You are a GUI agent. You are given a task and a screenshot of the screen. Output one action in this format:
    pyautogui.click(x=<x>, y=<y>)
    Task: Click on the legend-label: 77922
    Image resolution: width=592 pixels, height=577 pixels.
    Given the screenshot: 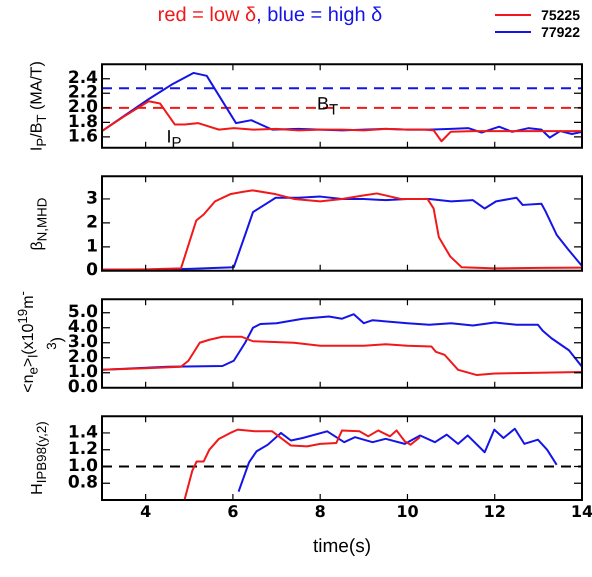 What is the action you would take?
    pyautogui.click(x=560, y=32)
    